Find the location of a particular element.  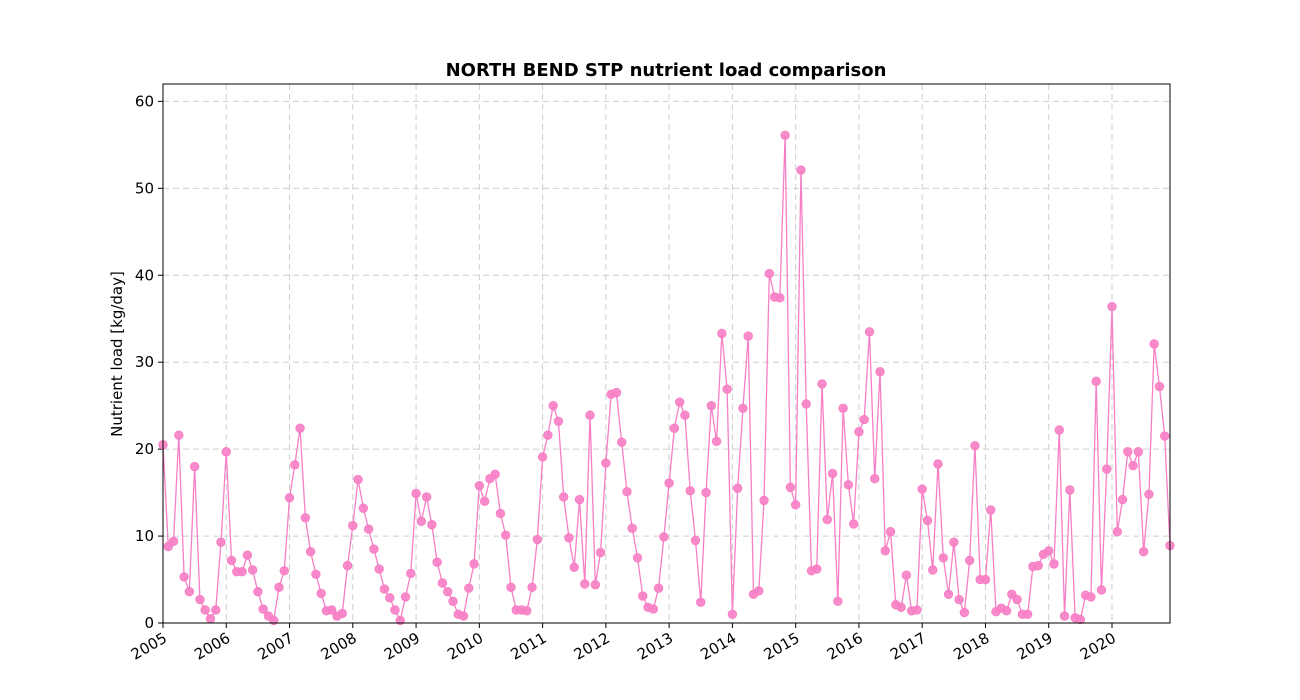

y-tick-label: 30 is located at coordinates (144, 362).